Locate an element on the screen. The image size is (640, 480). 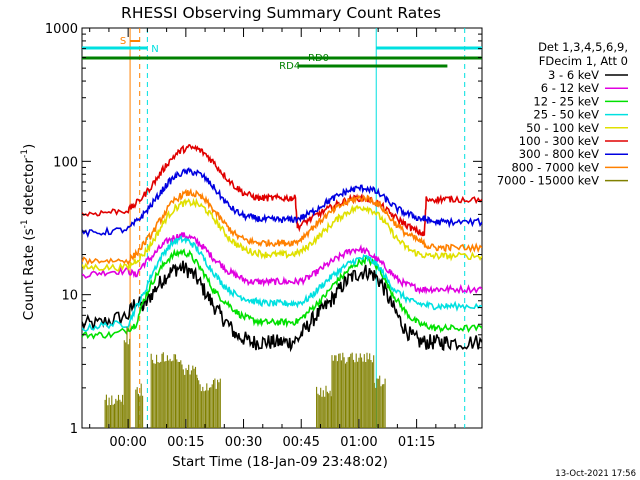
y-tick-label: 1 is located at coordinates (74, 429).